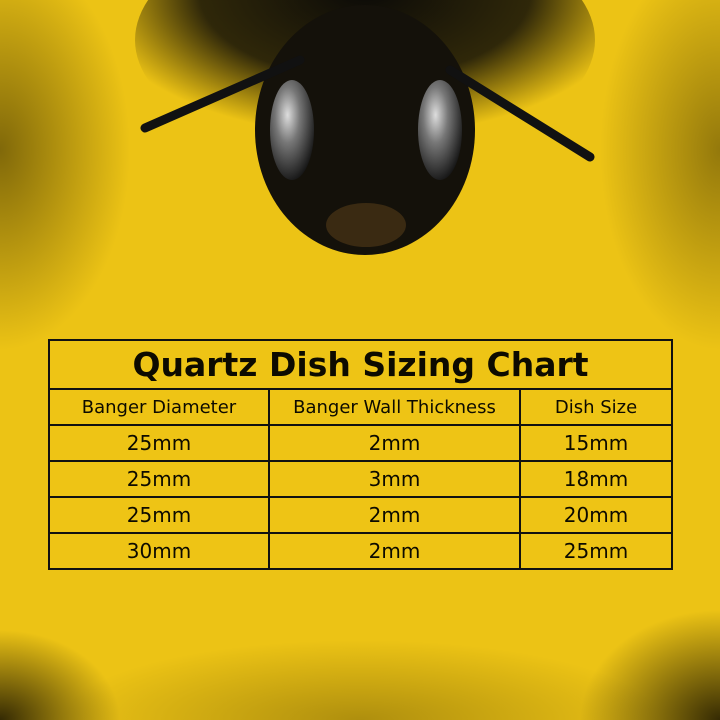 The width and height of the screenshot is (720, 720). What do you see at coordinates (360, 364) in the screenshot?
I see `table-title: Quartz Dish Sizing Chart` at bounding box center [360, 364].